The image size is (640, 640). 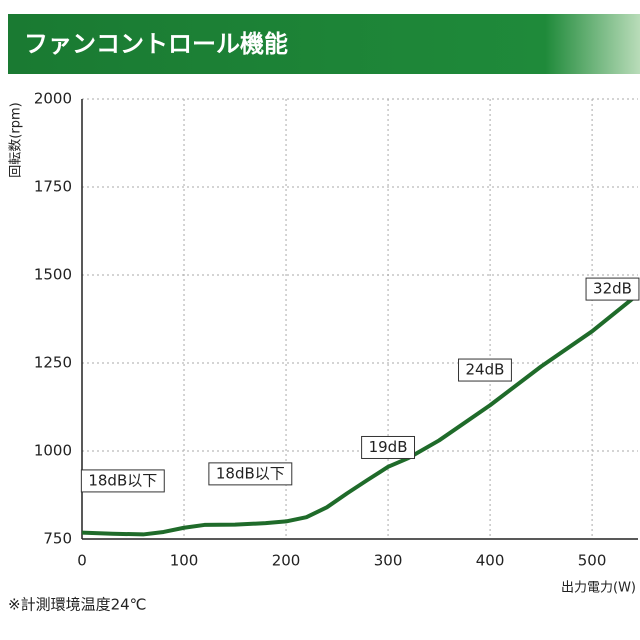 I want to click on annotation: 32dB, so click(x=612, y=289).